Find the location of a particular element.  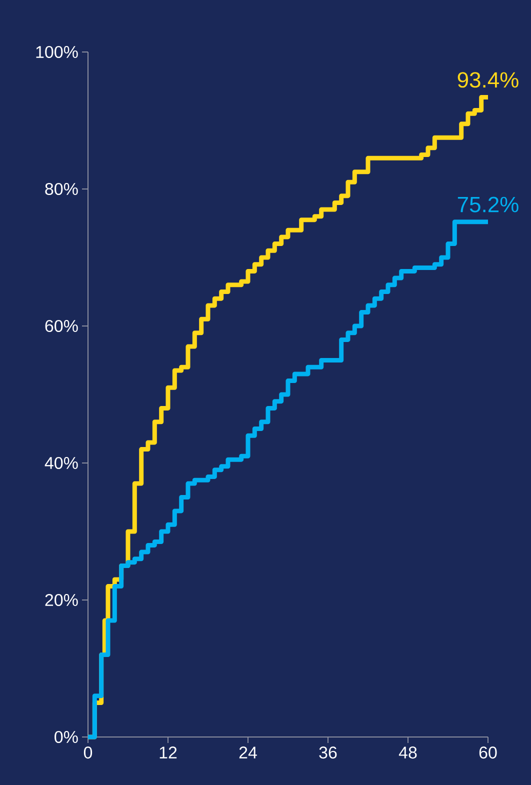

x-tick-label: 0 is located at coordinates (88, 752).